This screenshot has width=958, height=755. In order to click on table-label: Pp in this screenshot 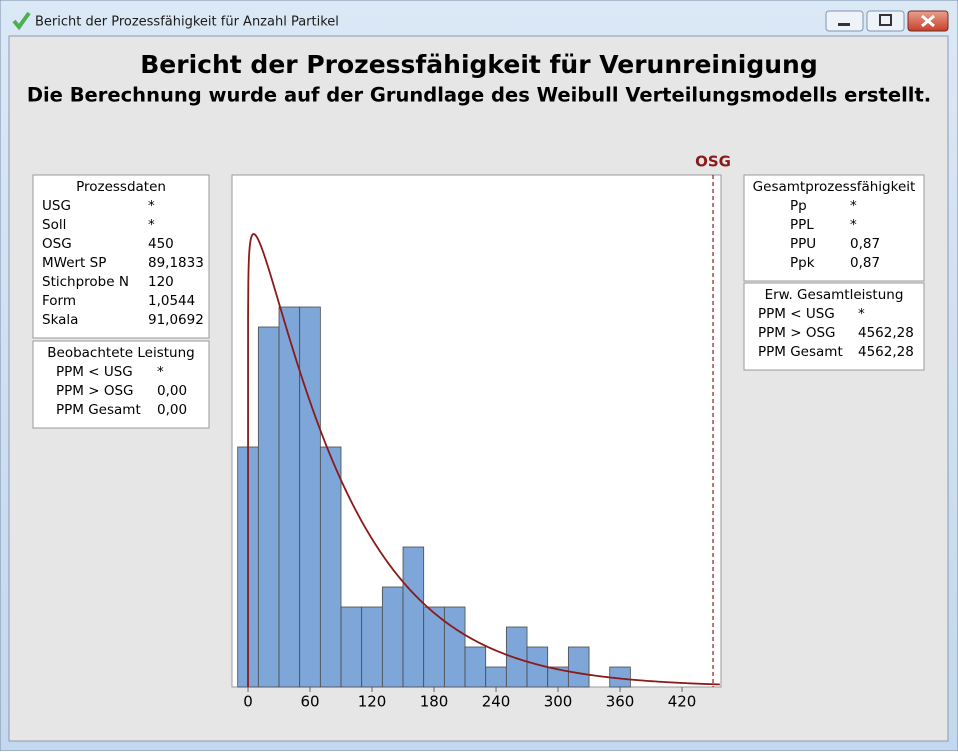, I will do `click(798, 206)`.